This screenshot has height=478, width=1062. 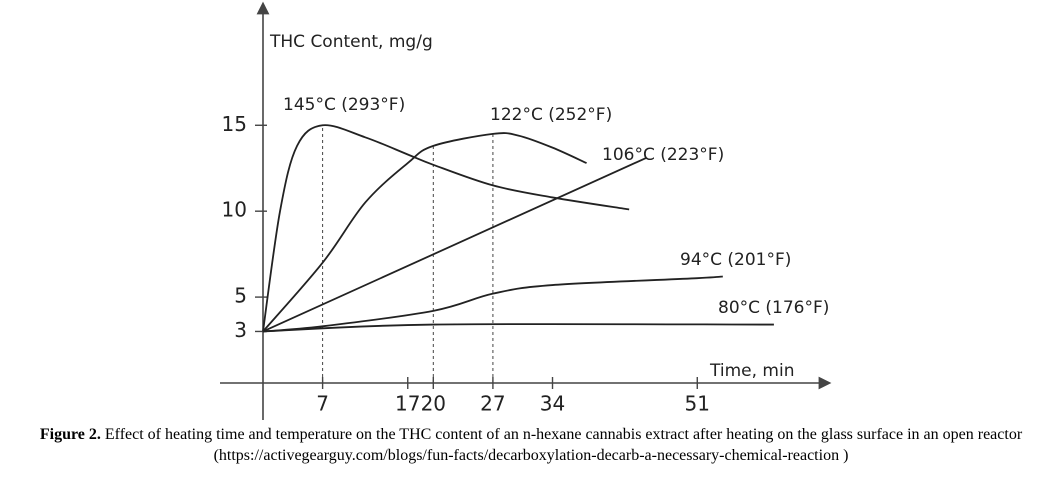 I want to click on y-tick-label: 10, so click(x=234, y=210).